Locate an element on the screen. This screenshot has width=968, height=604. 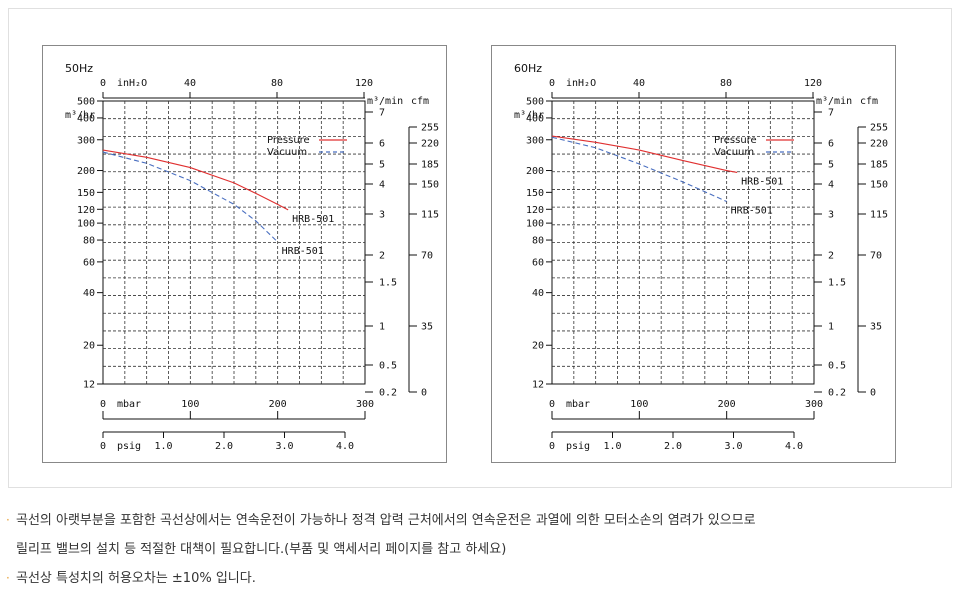
left-tick-label: 80 is located at coordinates (538, 241).